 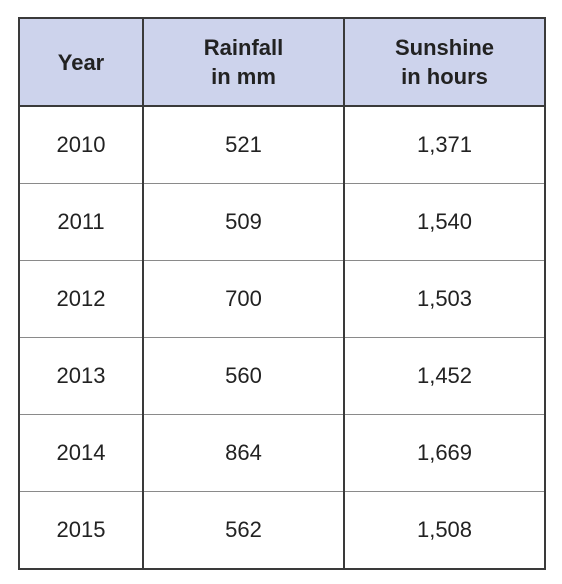 I want to click on data-cell: 2011, so click(x=81, y=222).